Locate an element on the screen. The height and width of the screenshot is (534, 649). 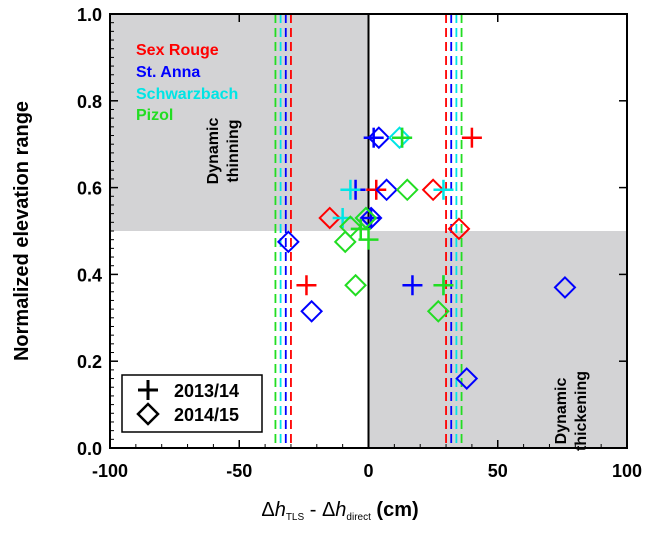
y-tick-label: 0.2 is located at coordinates (89, 362).